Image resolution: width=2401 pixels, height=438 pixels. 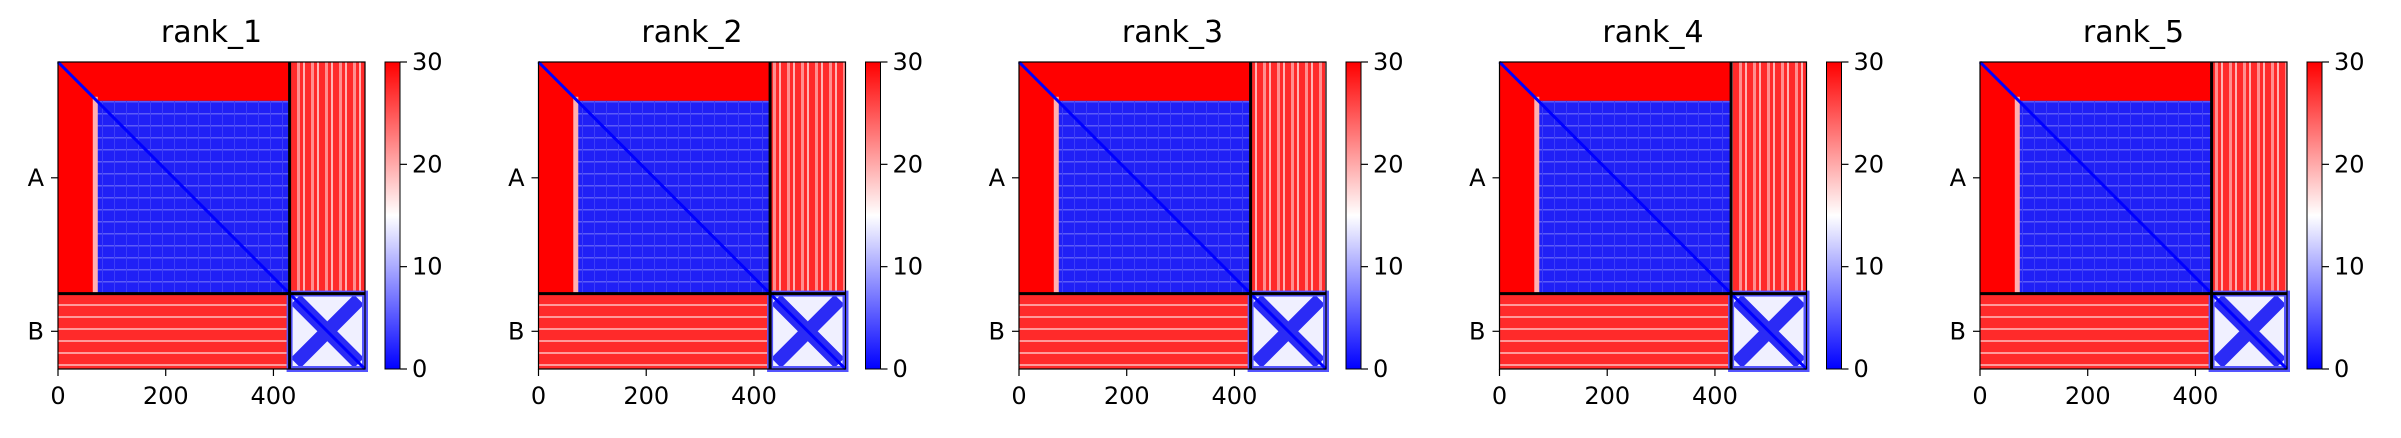 I want to click on panel-title: rank_4, so click(x=1652, y=32).